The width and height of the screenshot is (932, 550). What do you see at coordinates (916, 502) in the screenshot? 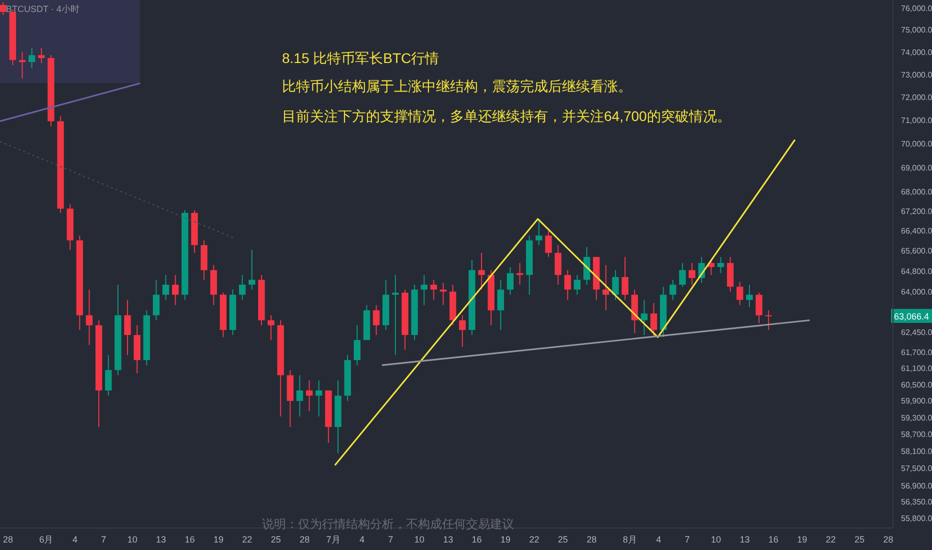
I see `y-tick-label: 56,350.0` at bounding box center [916, 502].